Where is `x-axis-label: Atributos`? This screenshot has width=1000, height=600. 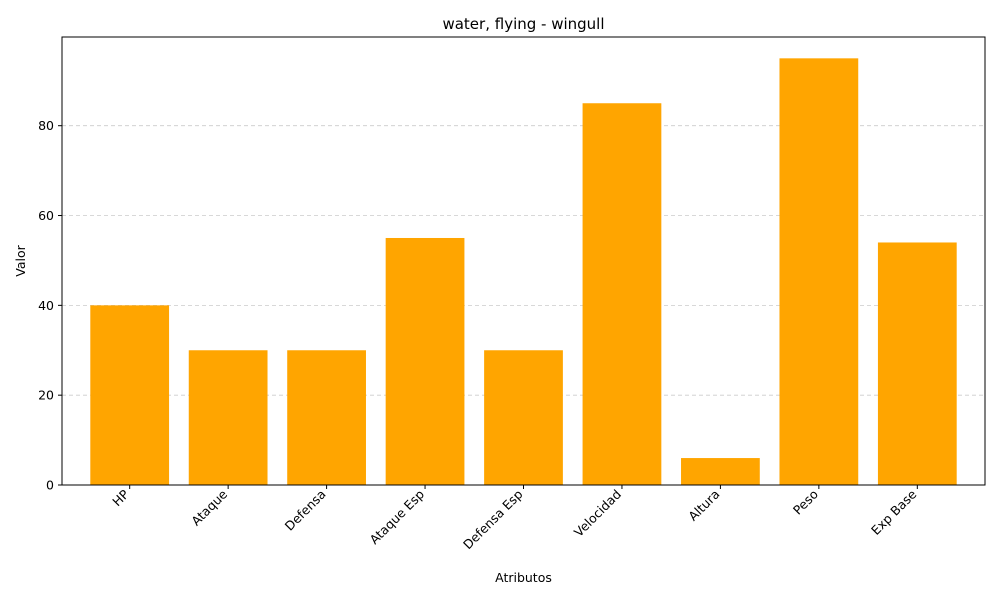
x-axis-label: Atributos is located at coordinates (523, 577).